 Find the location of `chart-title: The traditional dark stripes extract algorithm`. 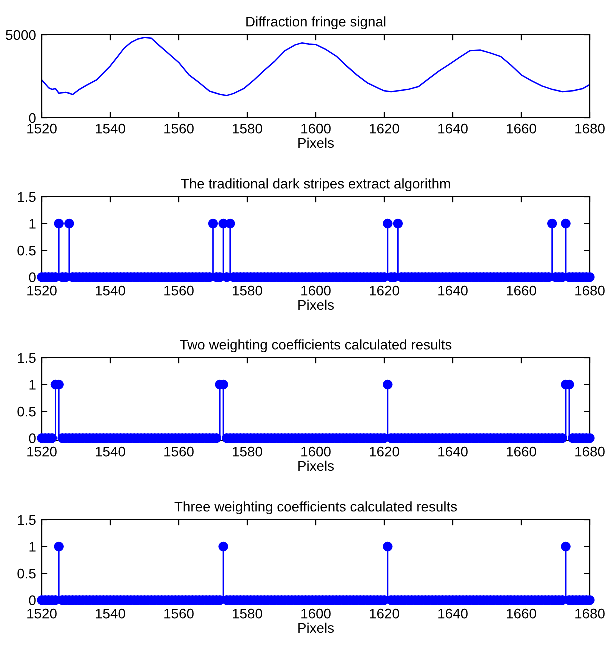

chart-title: The traditional dark stripes extract algorithm is located at coordinates (315, 185).